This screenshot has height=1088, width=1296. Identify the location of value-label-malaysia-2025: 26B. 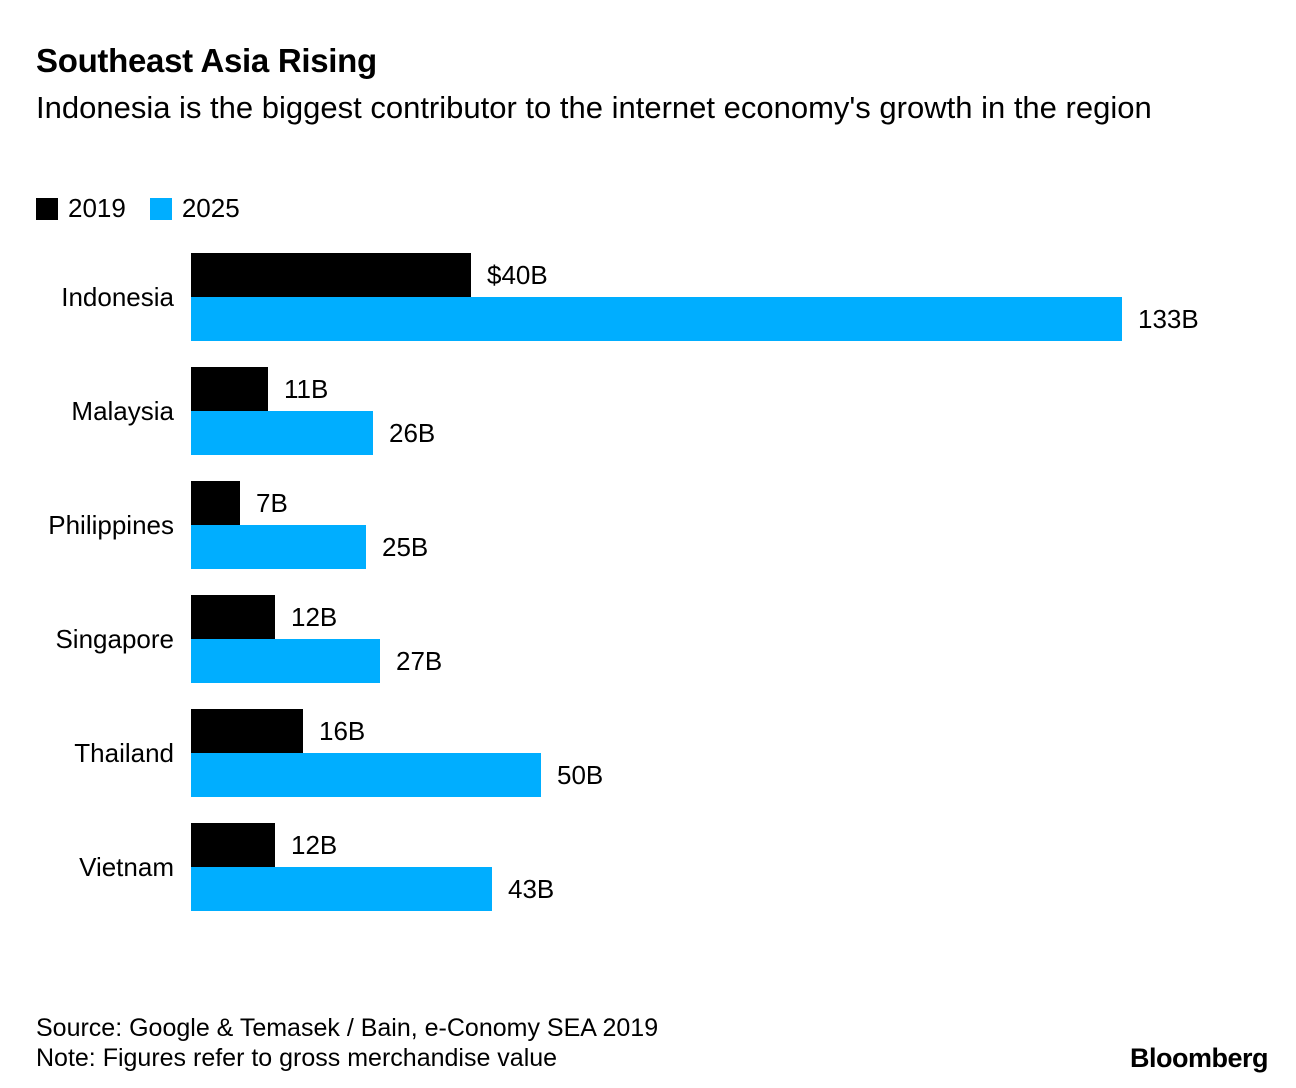
(412, 433).